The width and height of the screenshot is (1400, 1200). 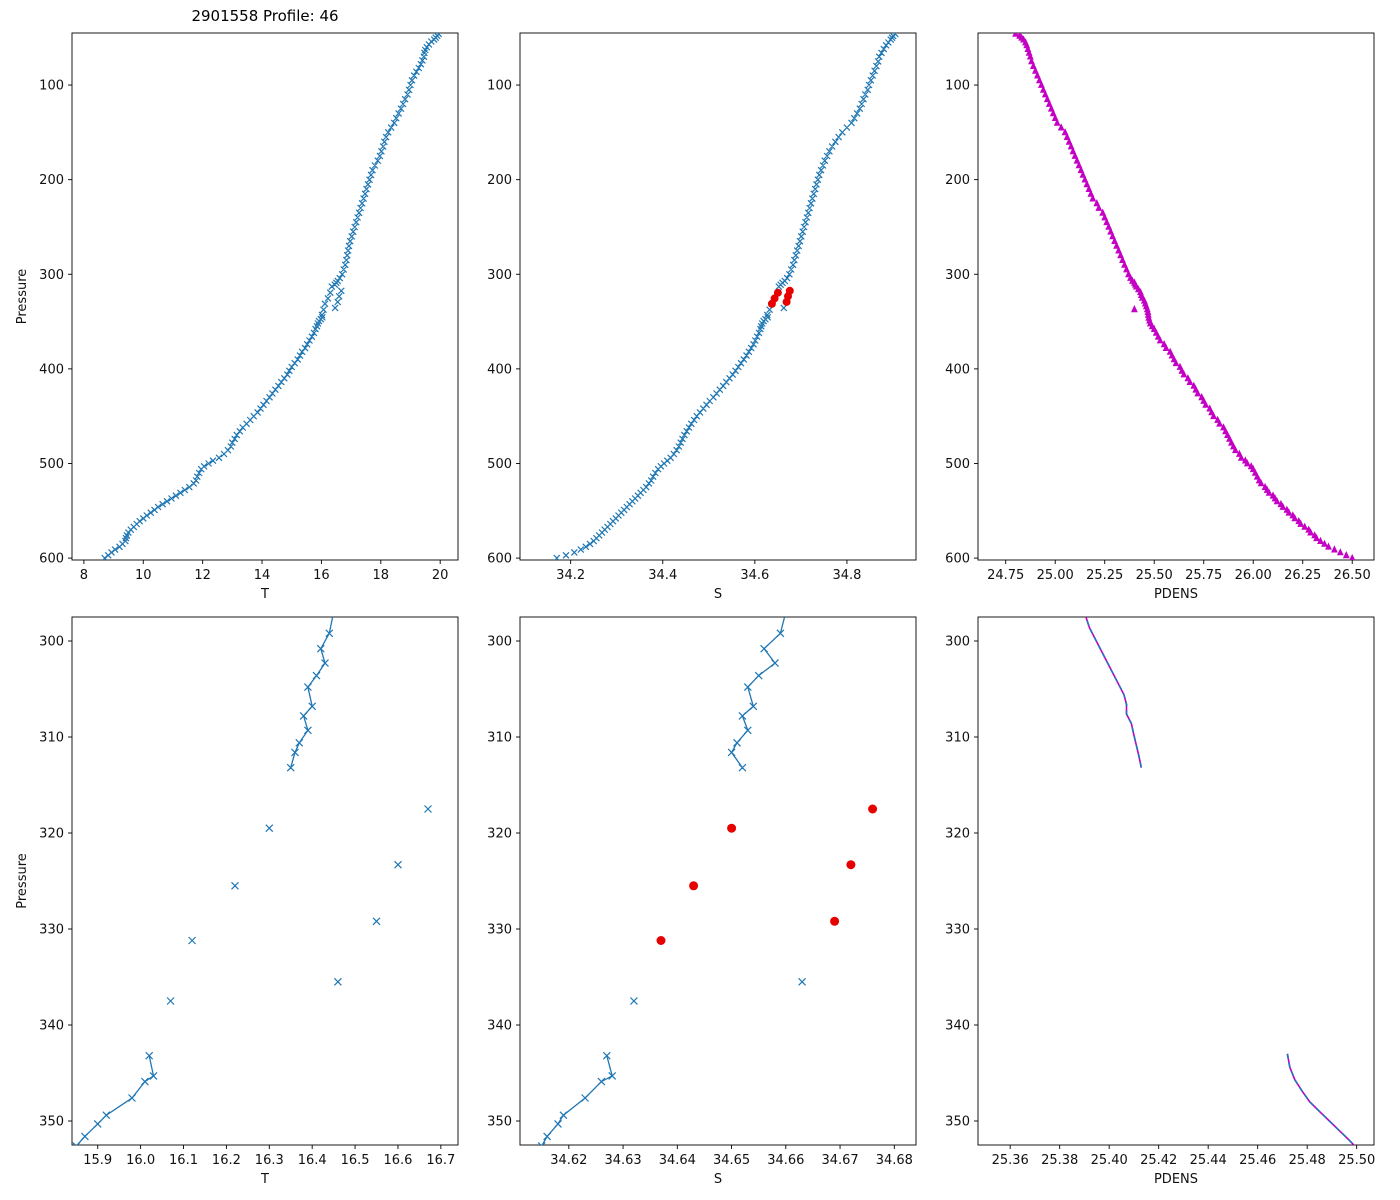 What do you see at coordinates (1307, 1160) in the screenshot?
I see `x-tick-label: 25.48` at bounding box center [1307, 1160].